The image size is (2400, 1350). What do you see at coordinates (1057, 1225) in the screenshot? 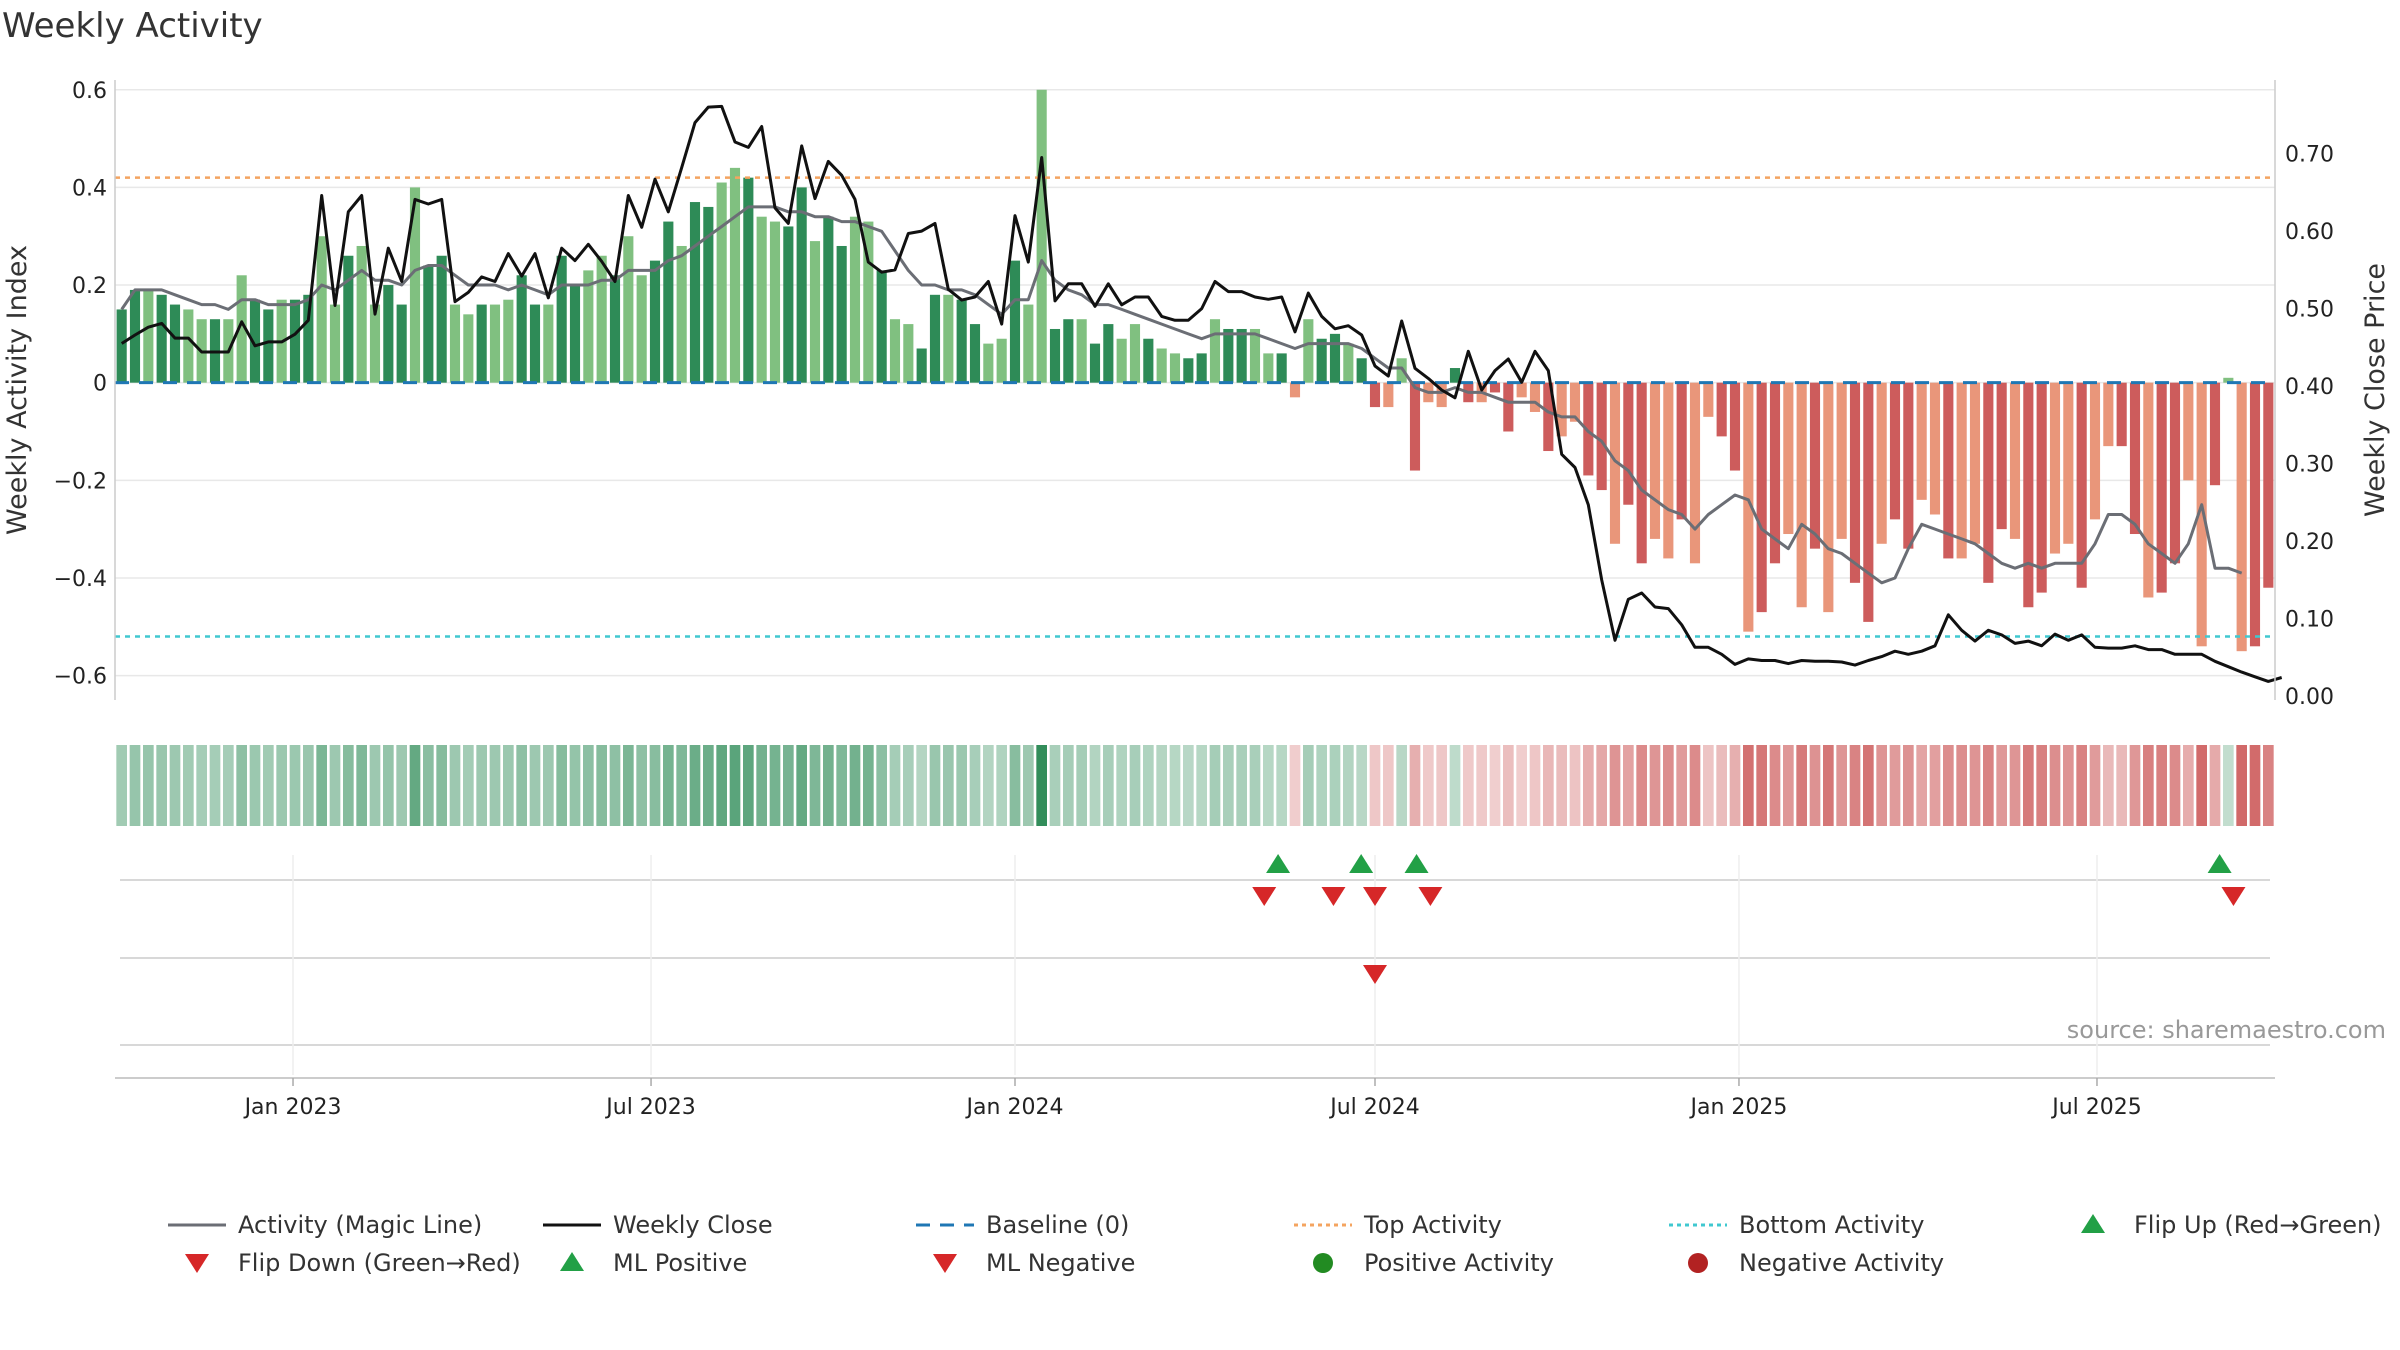
I see `legend-label: Baseline (0)` at bounding box center [1057, 1225].